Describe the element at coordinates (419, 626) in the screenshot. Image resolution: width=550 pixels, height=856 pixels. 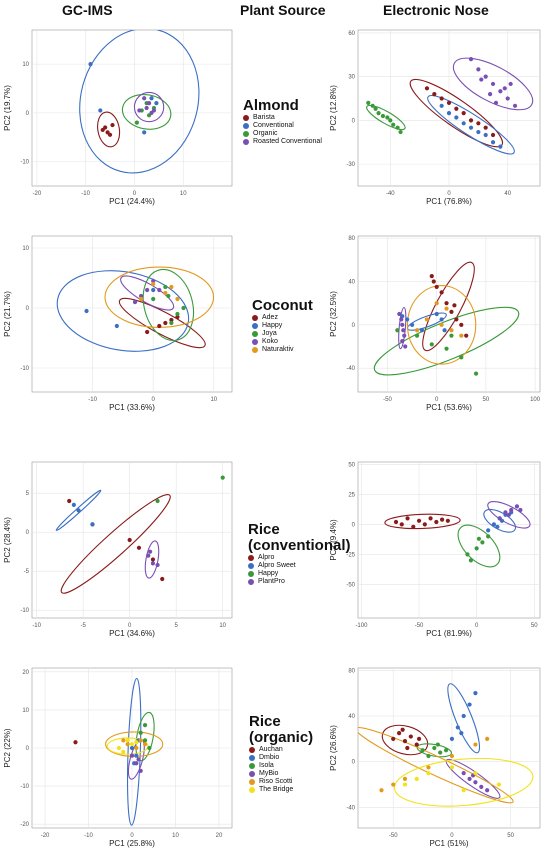
I see `x-tick-label: -50` at that location.